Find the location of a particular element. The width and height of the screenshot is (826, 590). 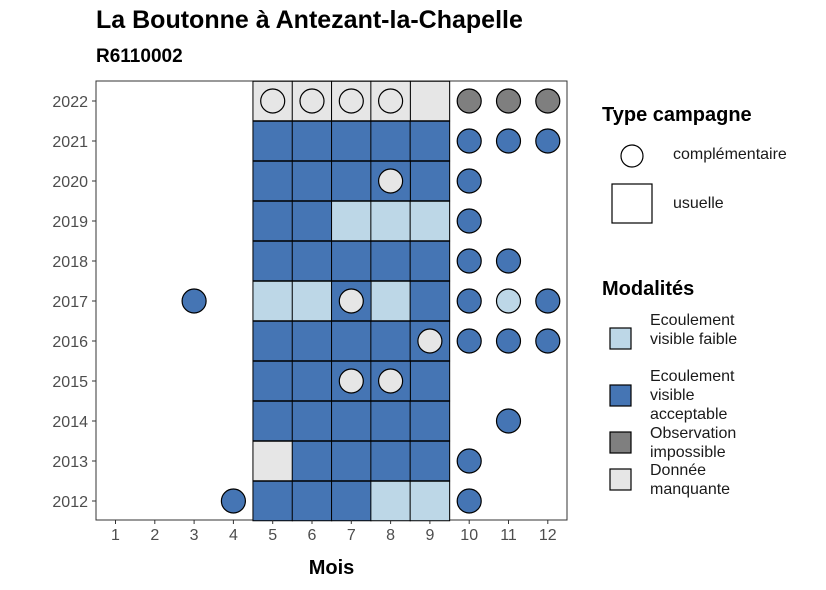

x-tick-label-1: 1 is located at coordinates (115, 535).